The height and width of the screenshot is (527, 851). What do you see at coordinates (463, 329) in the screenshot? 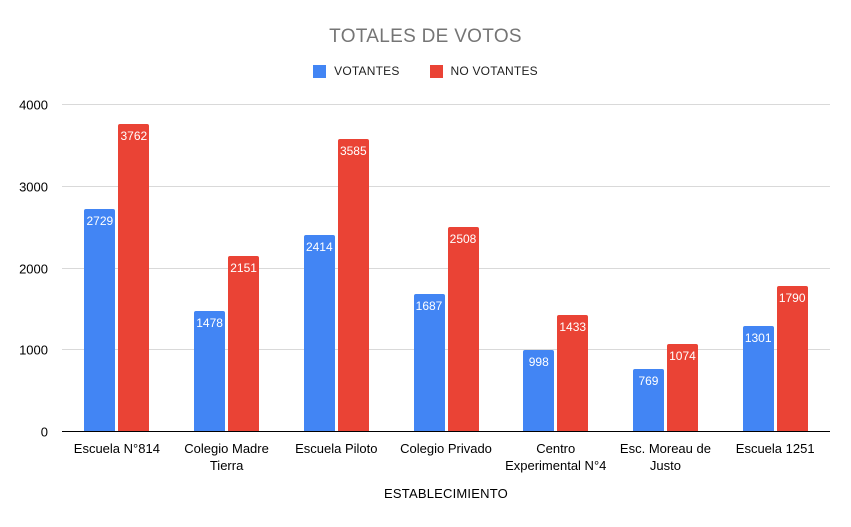
I see `bar-no-votantes: 2508` at bounding box center [463, 329].